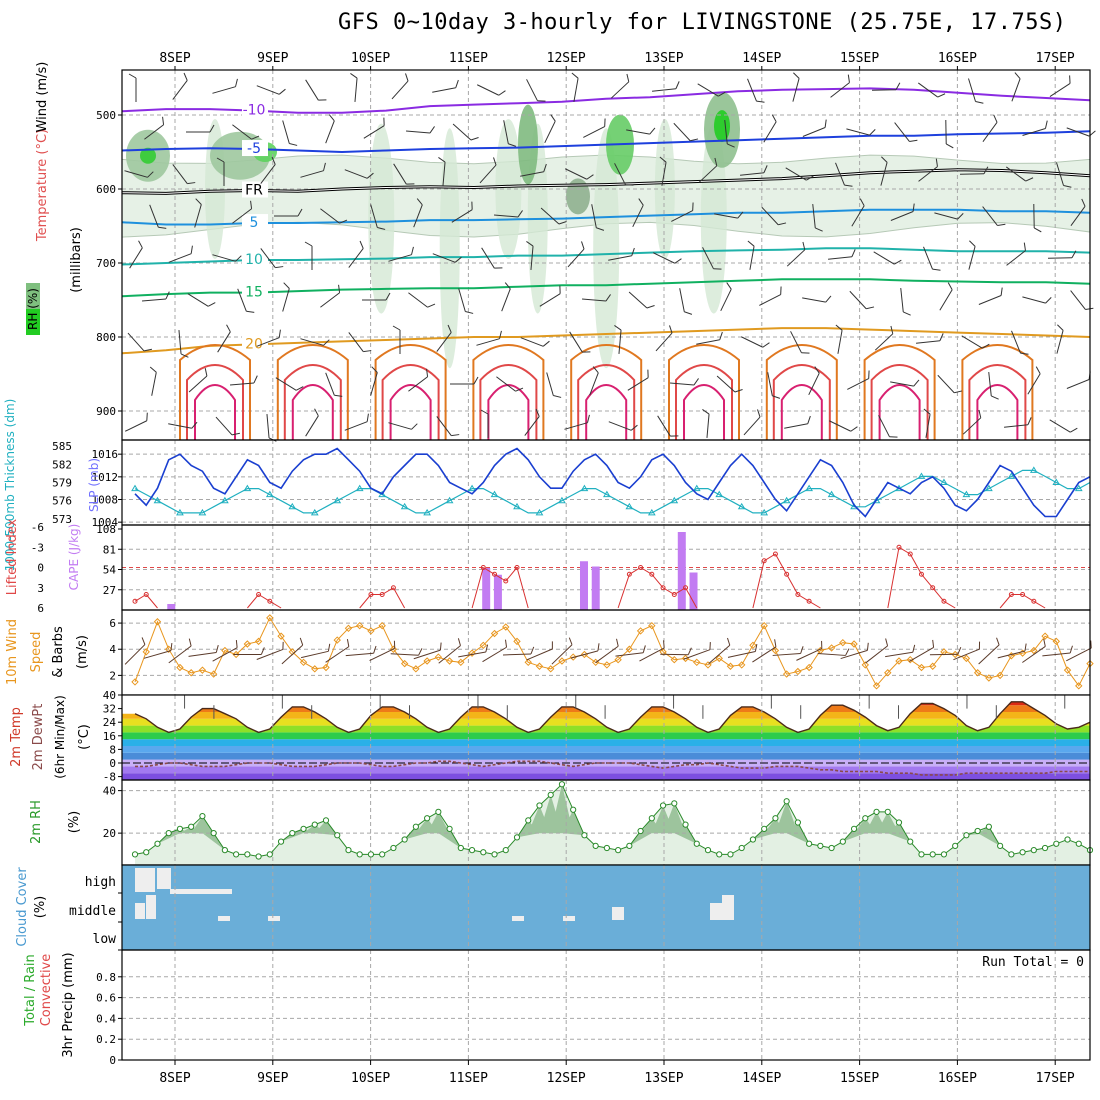 The width and height of the screenshot is (1100, 1100). What do you see at coordinates (106, 977) in the screenshot?
I see `precip-tick-label: 0.8` at bounding box center [106, 977].